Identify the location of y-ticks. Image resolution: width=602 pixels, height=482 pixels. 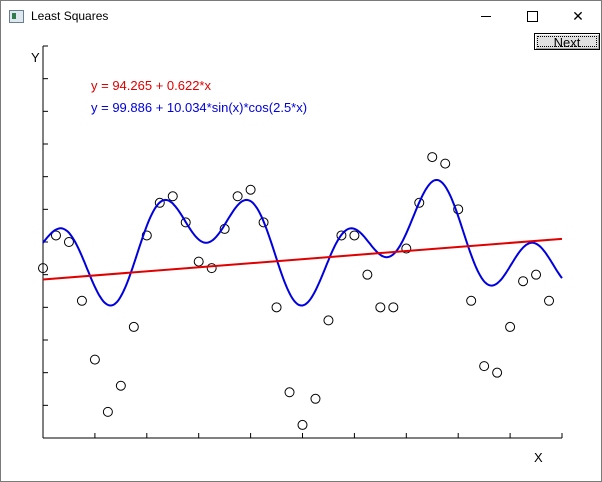
(45, 242).